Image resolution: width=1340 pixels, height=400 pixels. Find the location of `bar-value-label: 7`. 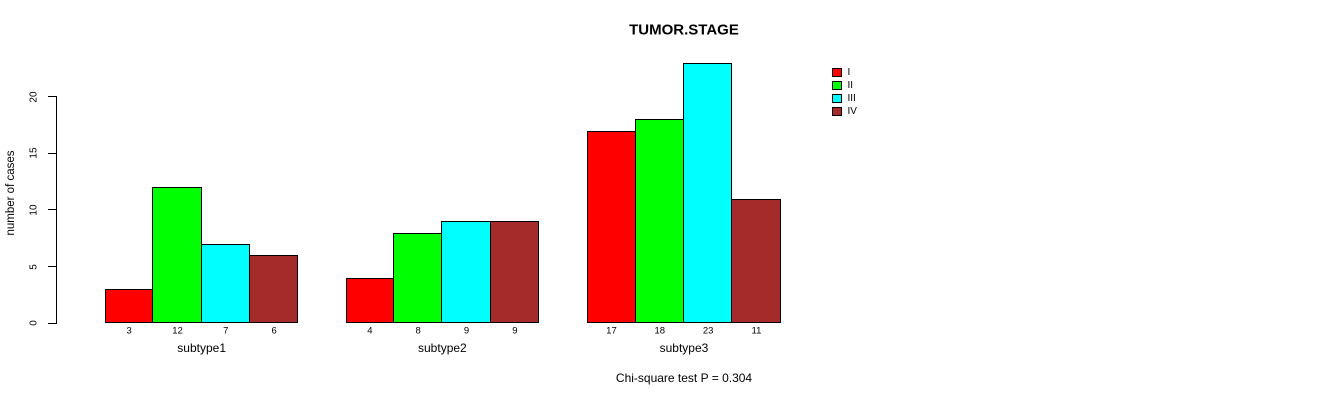

bar-value-label: 7 is located at coordinates (226, 331).